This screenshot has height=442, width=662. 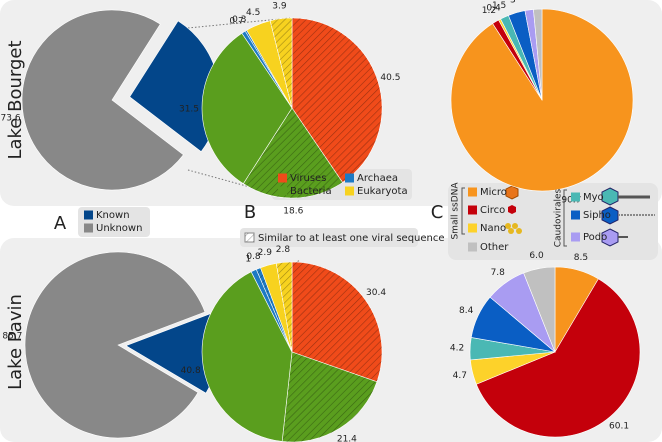 What do you see at coordinates (456, 211) in the screenshot?
I see `legend-group: Small ssDNA` at bounding box center [456, 211].